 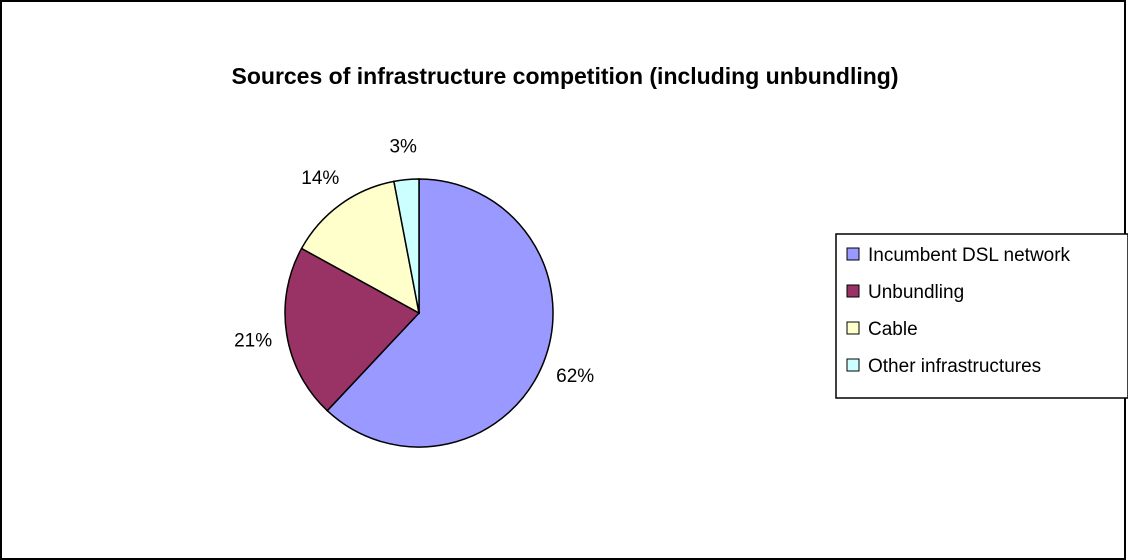 What do you see at coordinates (403, 147) in the screenshot?
I see `data-label-other-infrastructures: 3%` at bounding box center [403, 147].